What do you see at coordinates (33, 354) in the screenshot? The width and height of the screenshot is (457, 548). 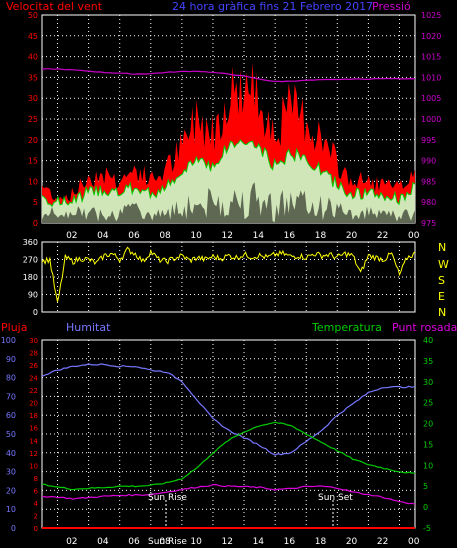 I see `rain-tick-label: 28` at bounding box center [33, 354].